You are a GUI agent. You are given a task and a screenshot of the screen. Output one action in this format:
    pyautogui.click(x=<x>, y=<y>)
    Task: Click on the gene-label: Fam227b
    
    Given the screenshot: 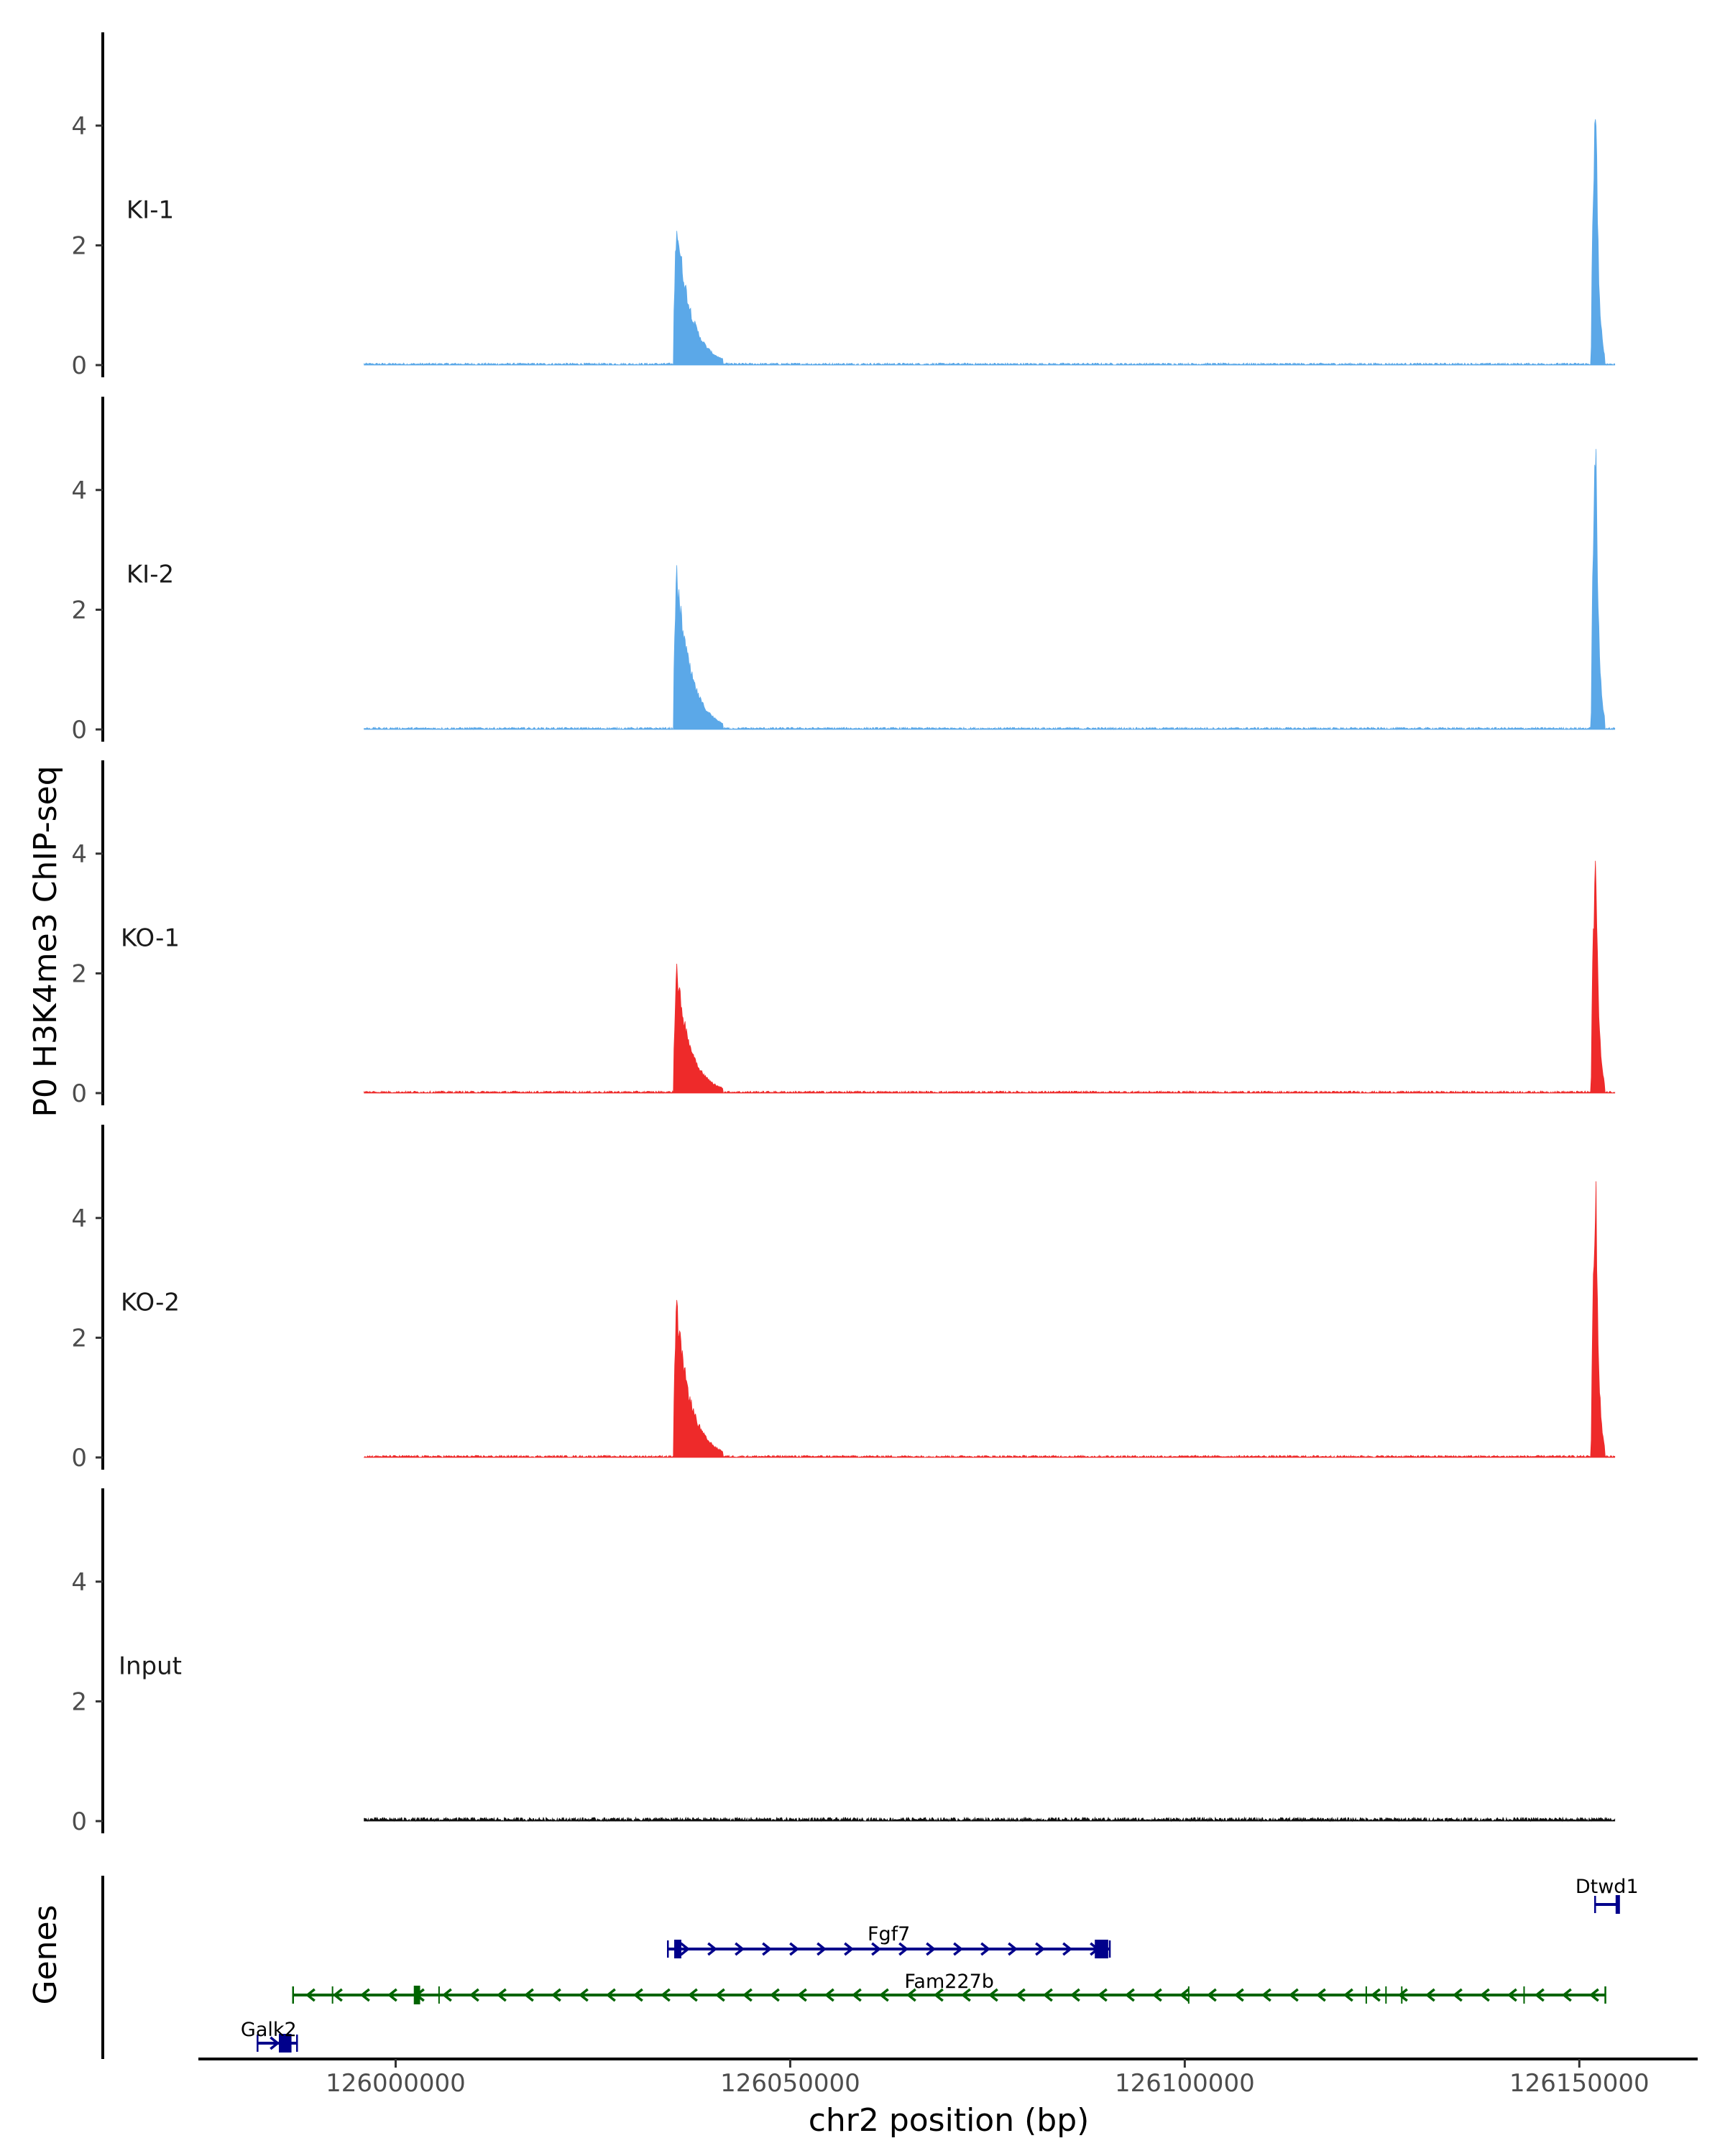 What is the action you would take?
    pyautogui.click(x=949, y=1982)
    